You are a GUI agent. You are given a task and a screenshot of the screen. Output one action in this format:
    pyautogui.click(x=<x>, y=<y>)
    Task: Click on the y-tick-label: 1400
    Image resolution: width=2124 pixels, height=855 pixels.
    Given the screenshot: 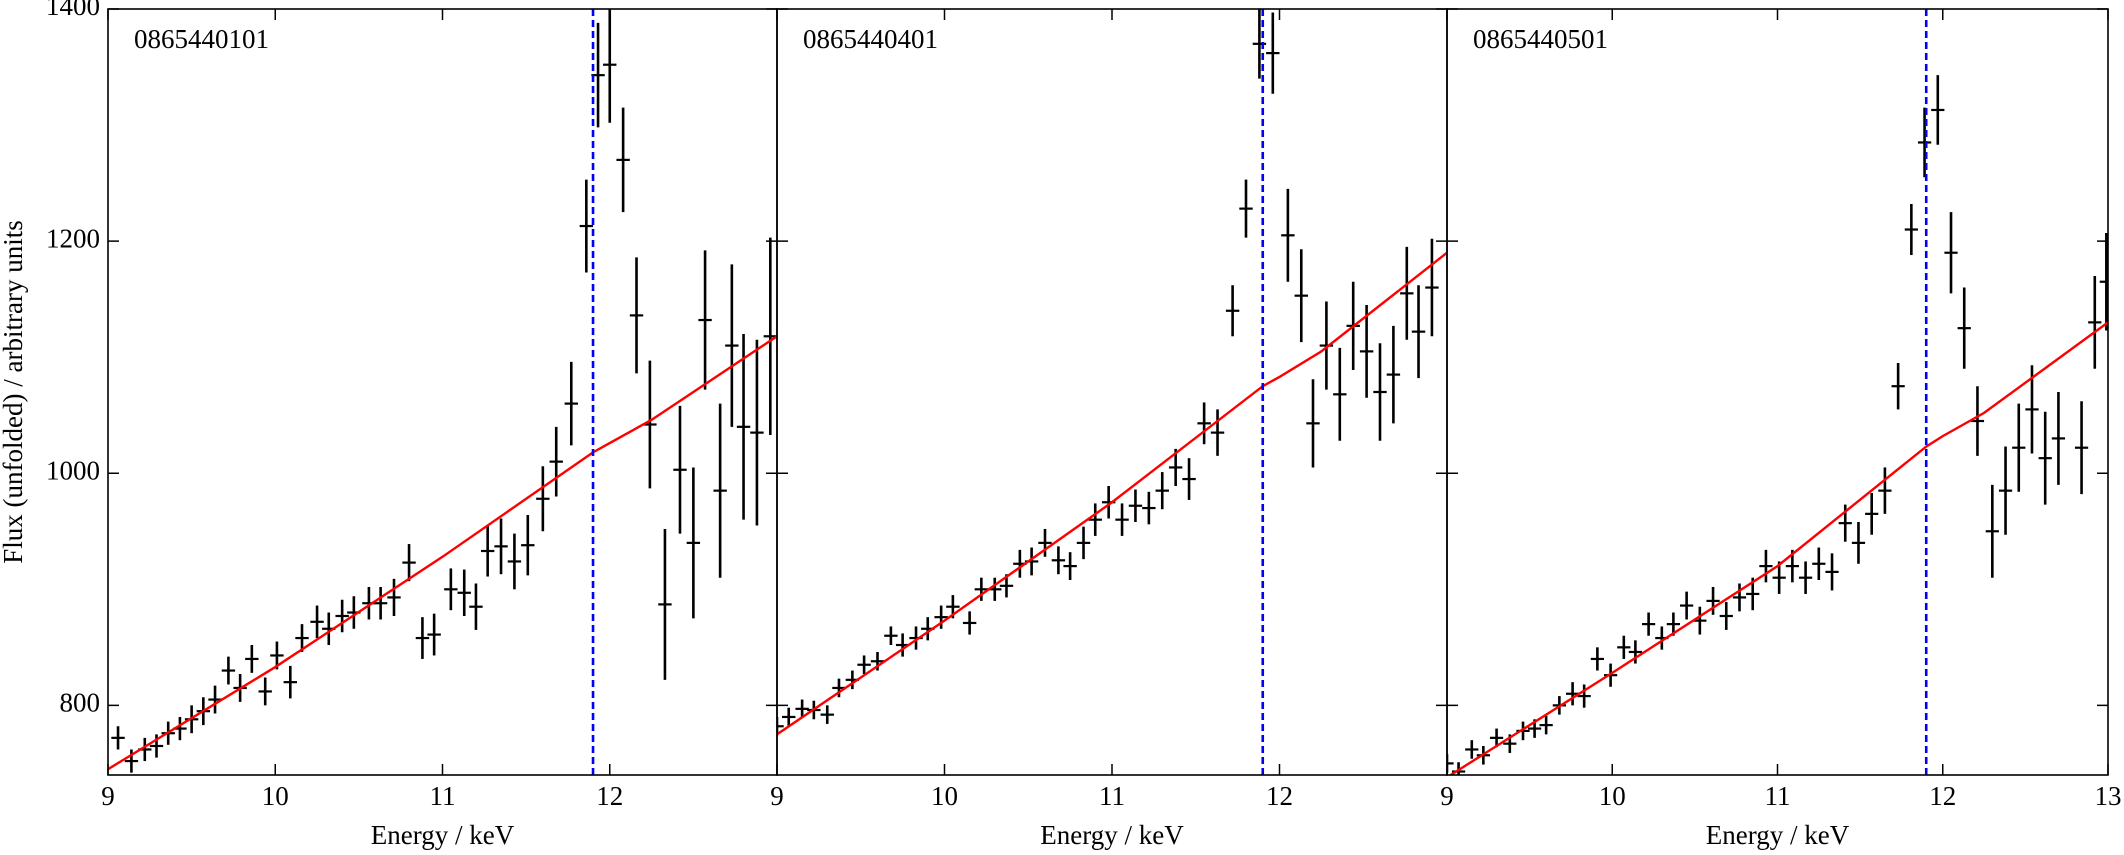 What is the action you would take?
    pyautogui.click(x=73, y=10)
    